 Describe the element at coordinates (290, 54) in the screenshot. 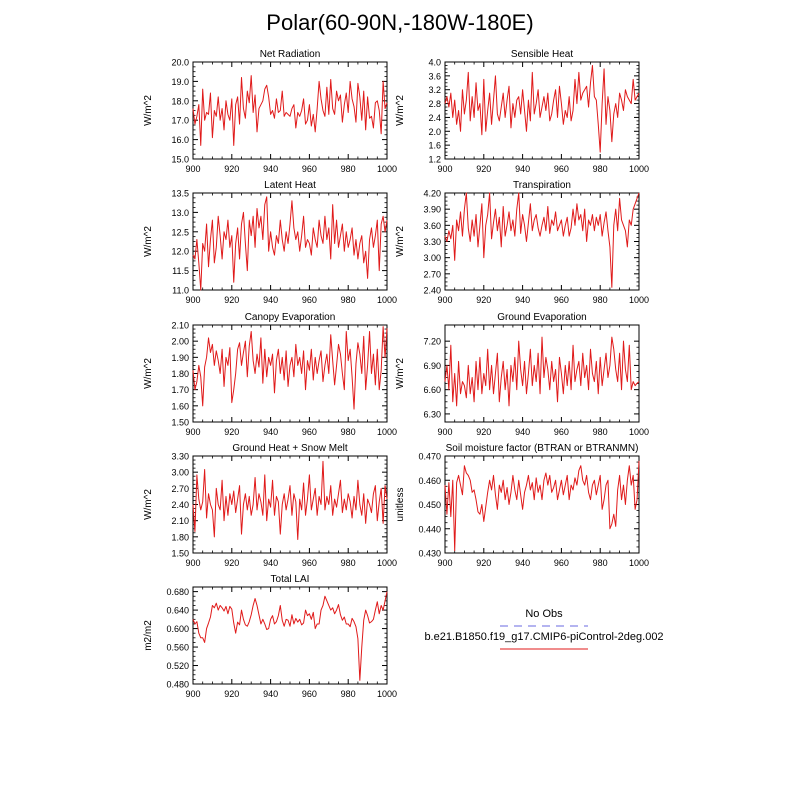

I see `panel-title: Net Radiation` at that location.